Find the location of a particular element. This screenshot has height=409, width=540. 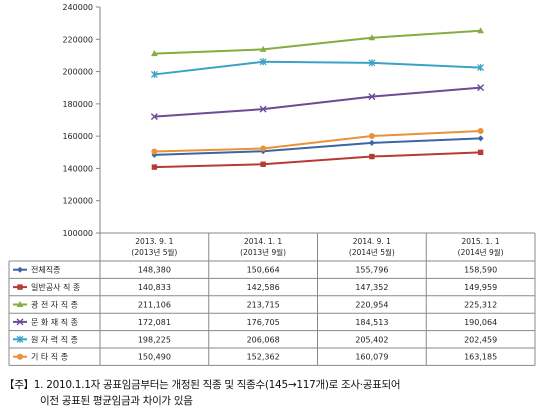

data-value-cell: 220,954 is located at coordinates (371, 305).